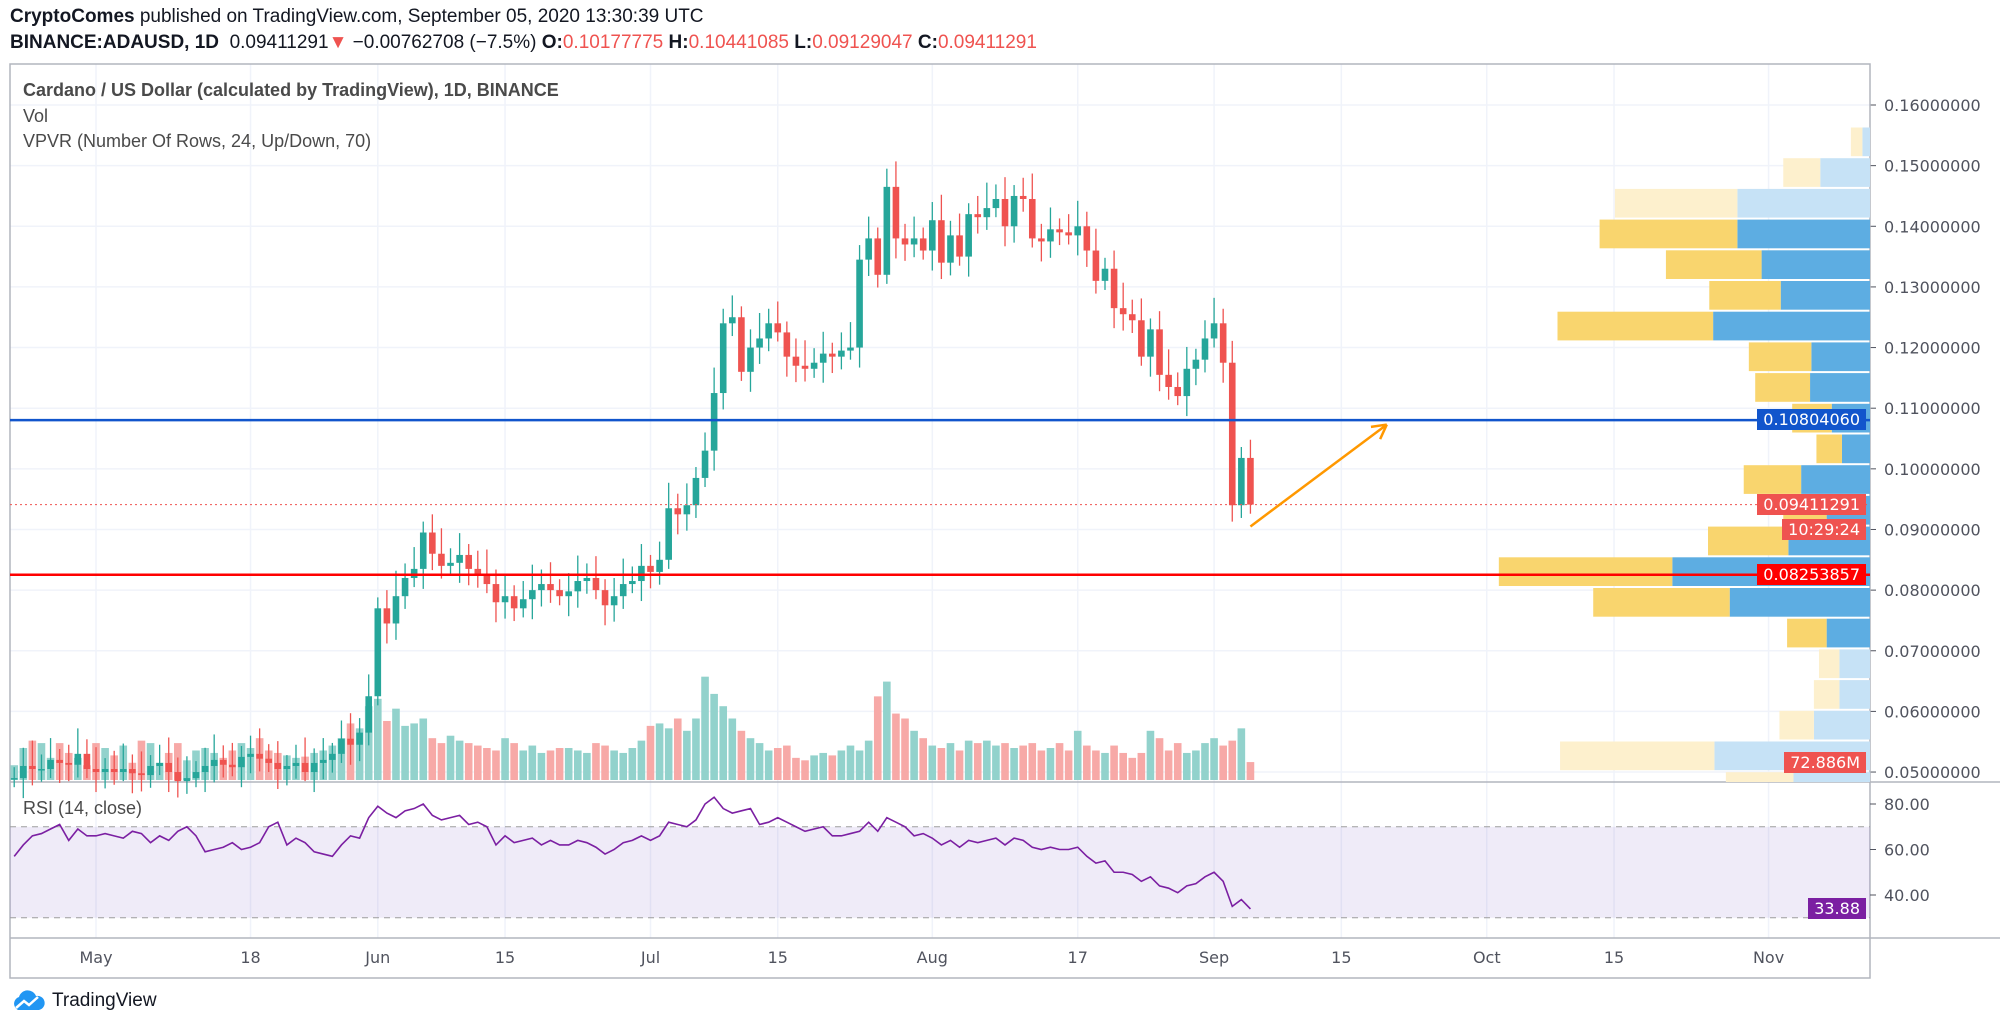 The height and width of the screenshot is (1032, 2000). I want to click on x-tick-label: Jul, so click(650, 957).